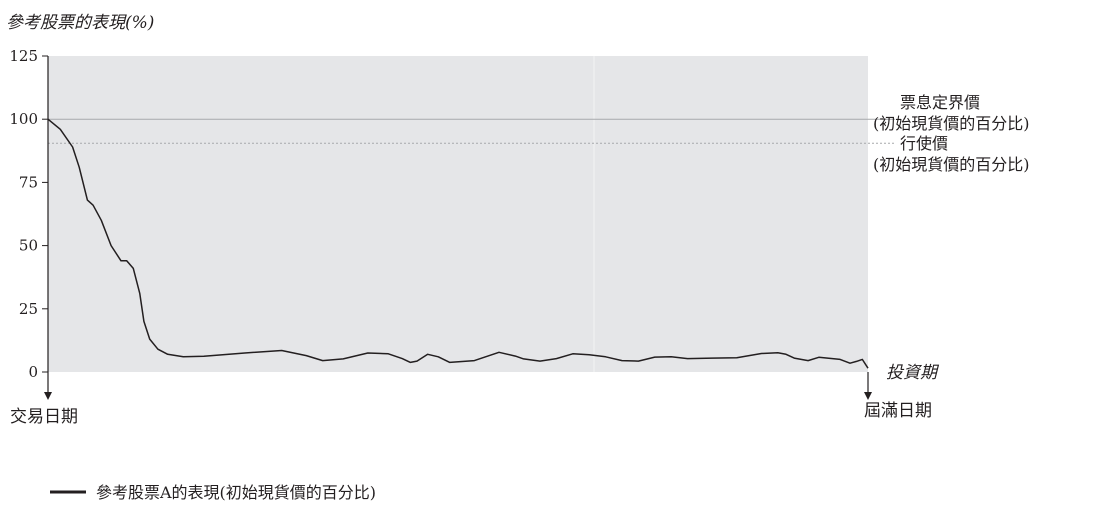  What do you see at coordinates (924, 143) in the screenshot?
I see `strike-label: 行使價` at bounding box center [924, 143].